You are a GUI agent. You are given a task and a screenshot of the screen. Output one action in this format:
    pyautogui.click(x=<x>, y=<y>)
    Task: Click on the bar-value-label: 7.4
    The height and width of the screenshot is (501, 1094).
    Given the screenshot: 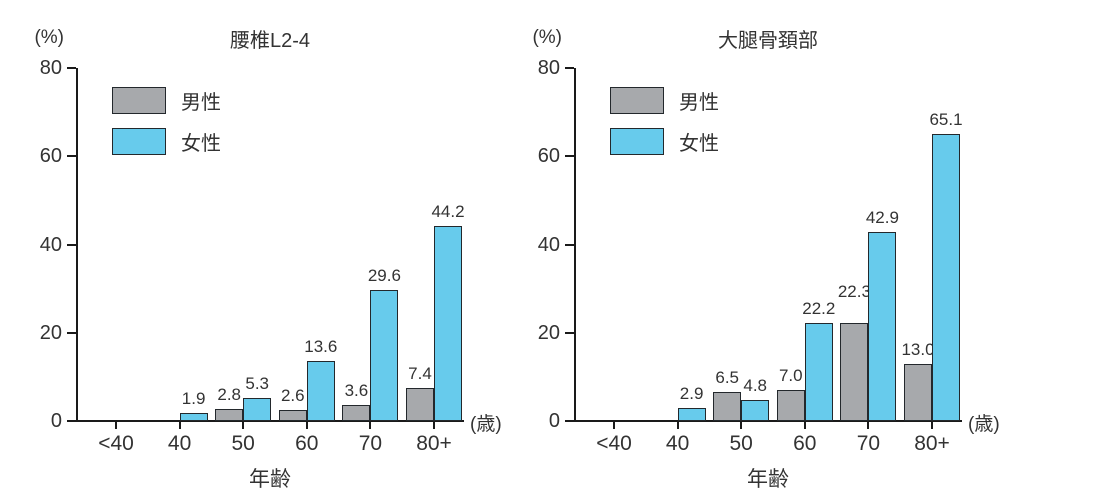 What is the action you would take?
    pyautogui.click(x=420, y=374)
    